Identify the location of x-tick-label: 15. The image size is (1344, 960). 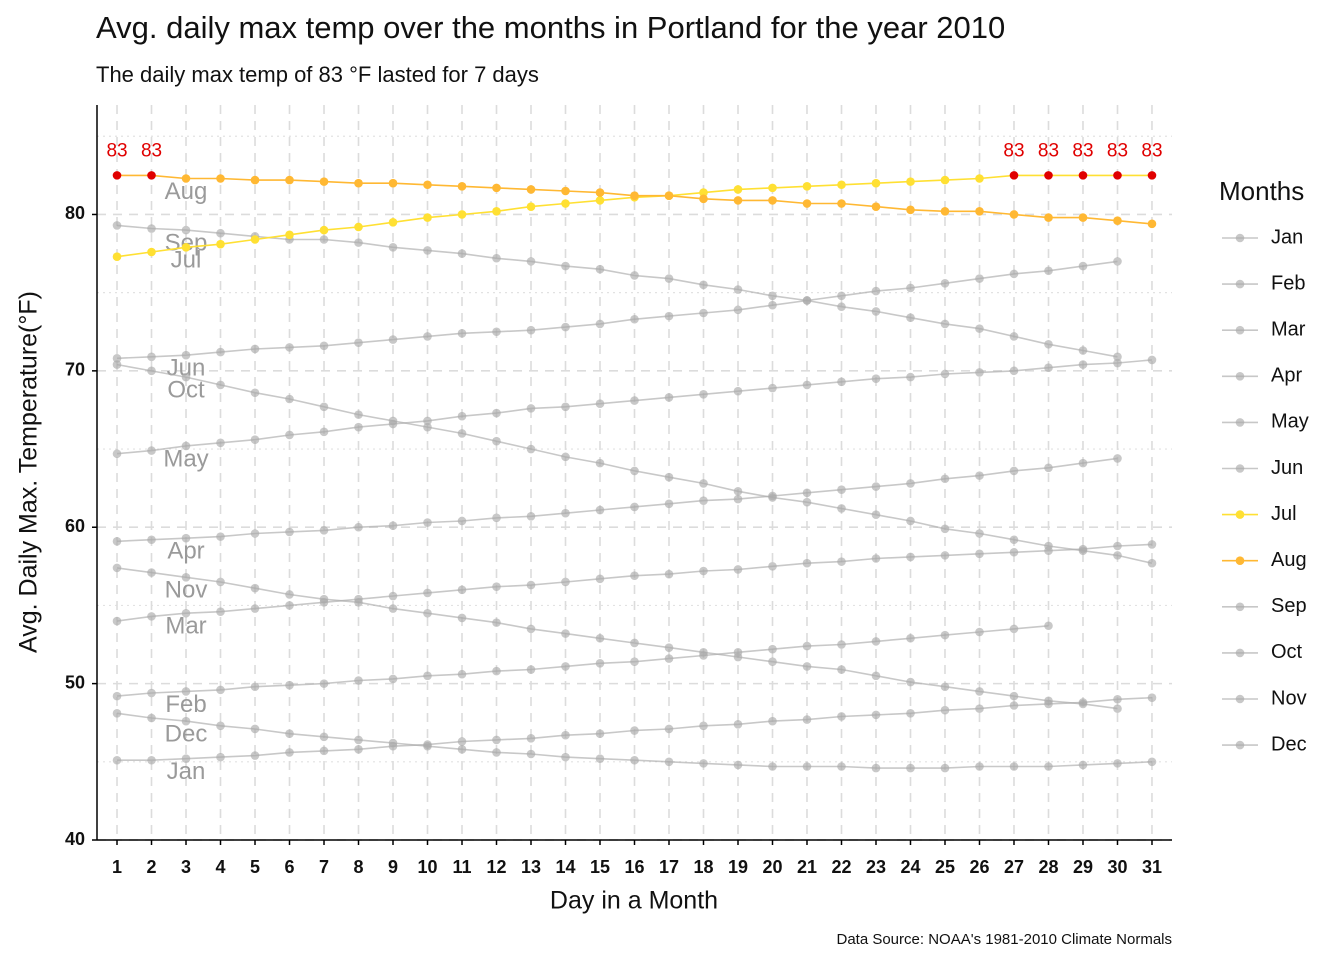
(600, 867).